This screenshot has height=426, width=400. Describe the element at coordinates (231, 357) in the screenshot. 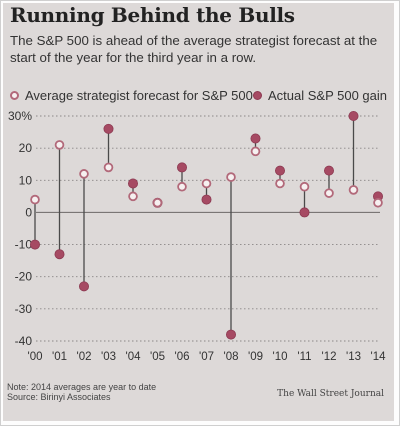

I see `x-tick-label: '08` at that location.